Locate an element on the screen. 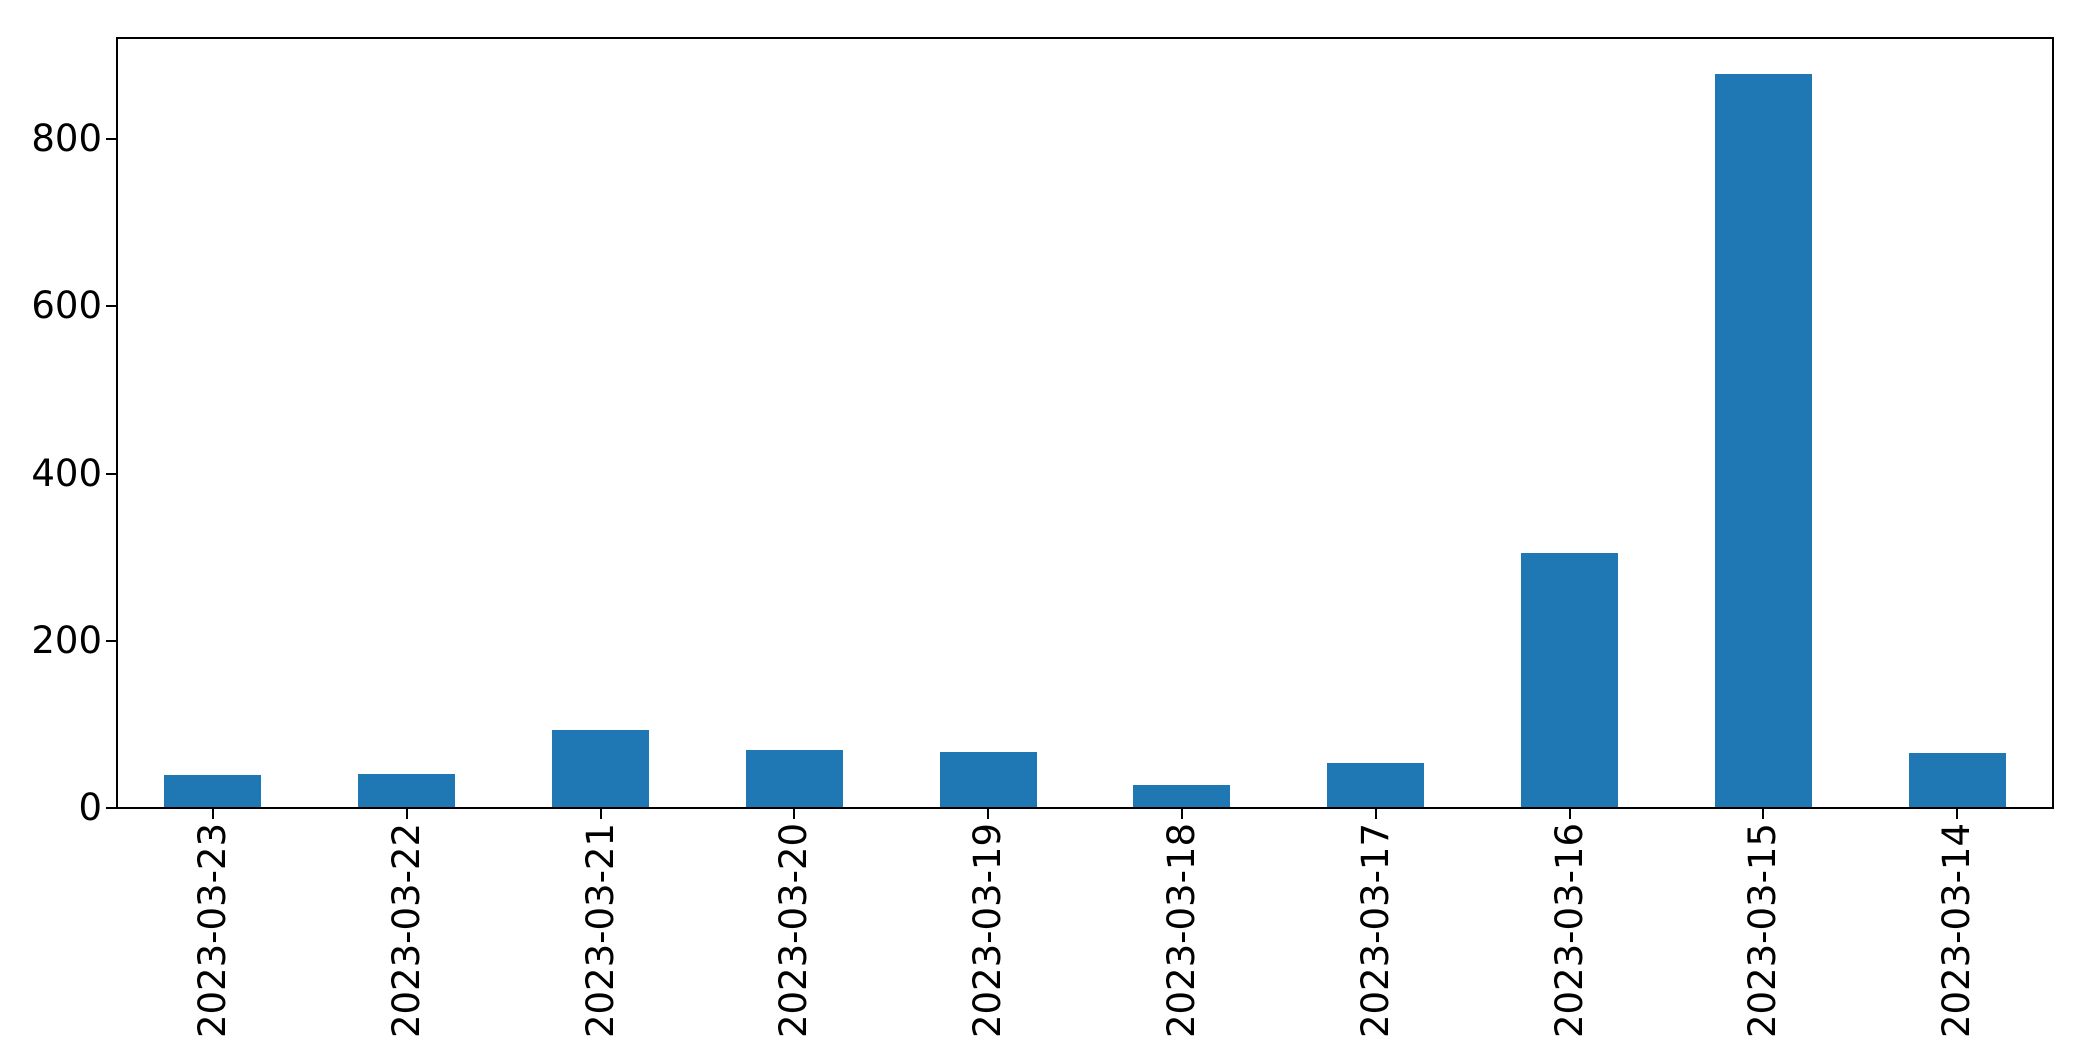 The width and height of the screenshot is (2093, 1061). x-tick-label: 2023-03-14 is located at coordinates (1956, 931).